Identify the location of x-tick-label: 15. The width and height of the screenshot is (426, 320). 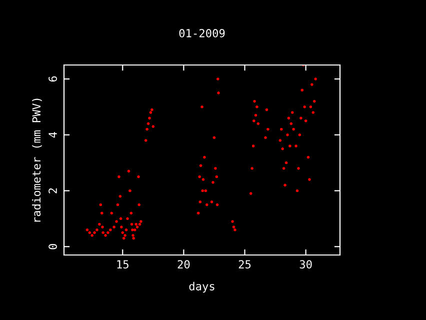
(122, 264).